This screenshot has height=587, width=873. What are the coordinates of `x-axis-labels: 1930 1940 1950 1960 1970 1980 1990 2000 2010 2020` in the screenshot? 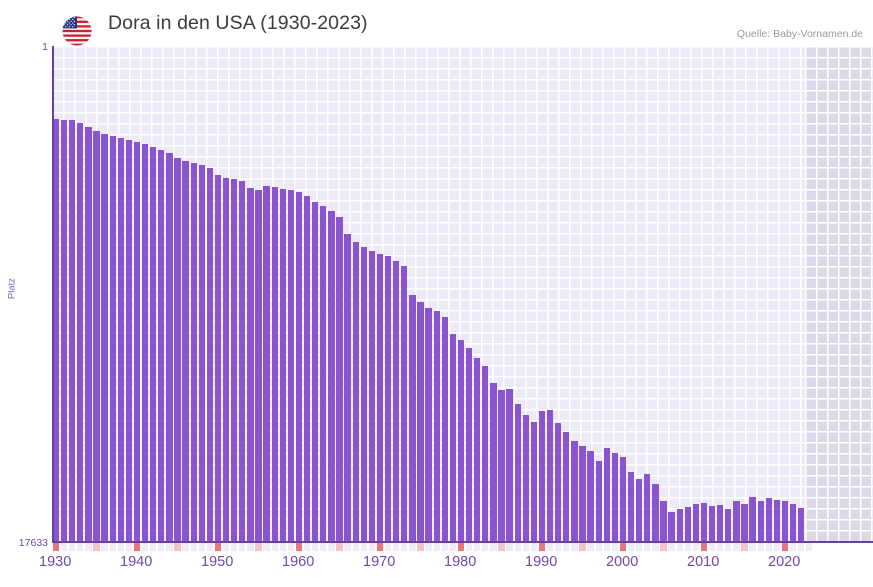 It's located at (436, 569).